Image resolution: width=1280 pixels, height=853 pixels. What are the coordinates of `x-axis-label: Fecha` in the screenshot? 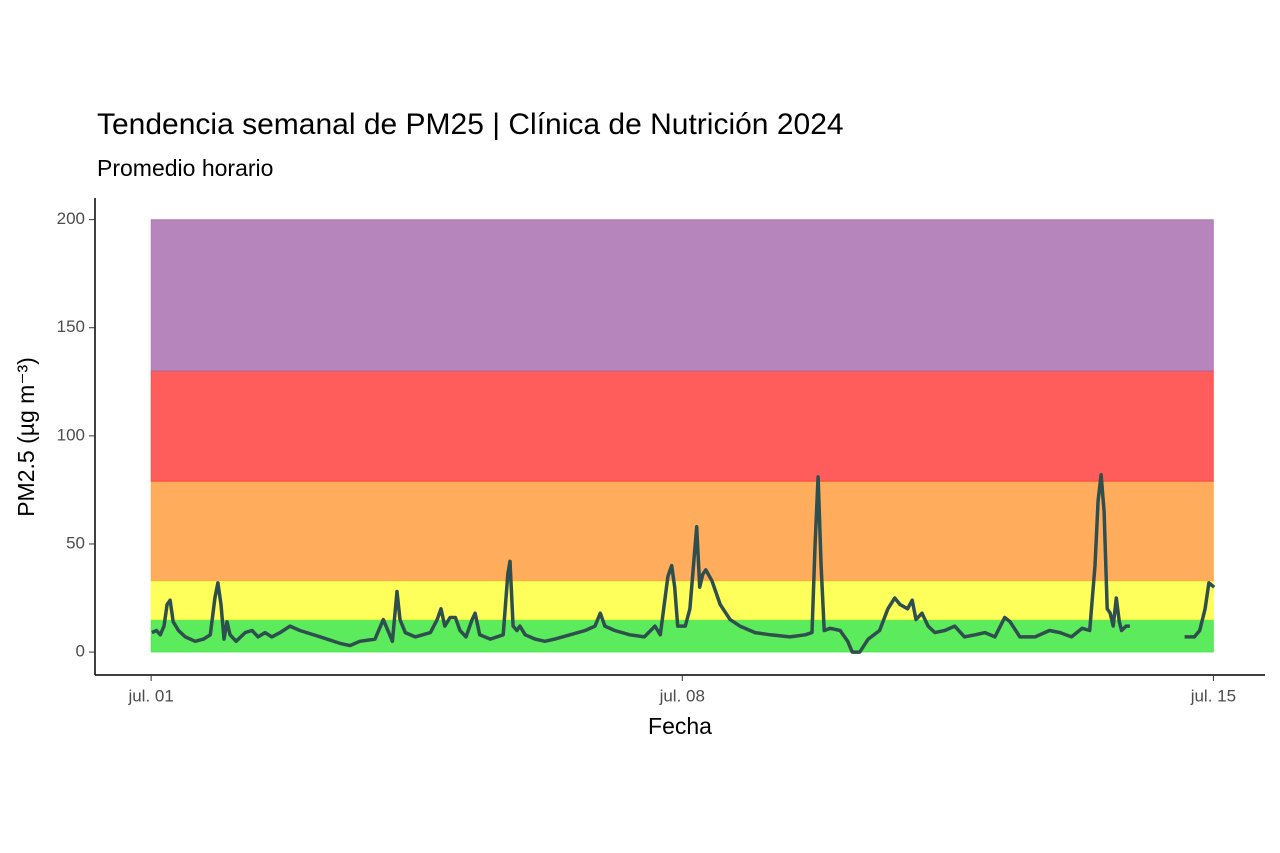 It's located at (680, 726).